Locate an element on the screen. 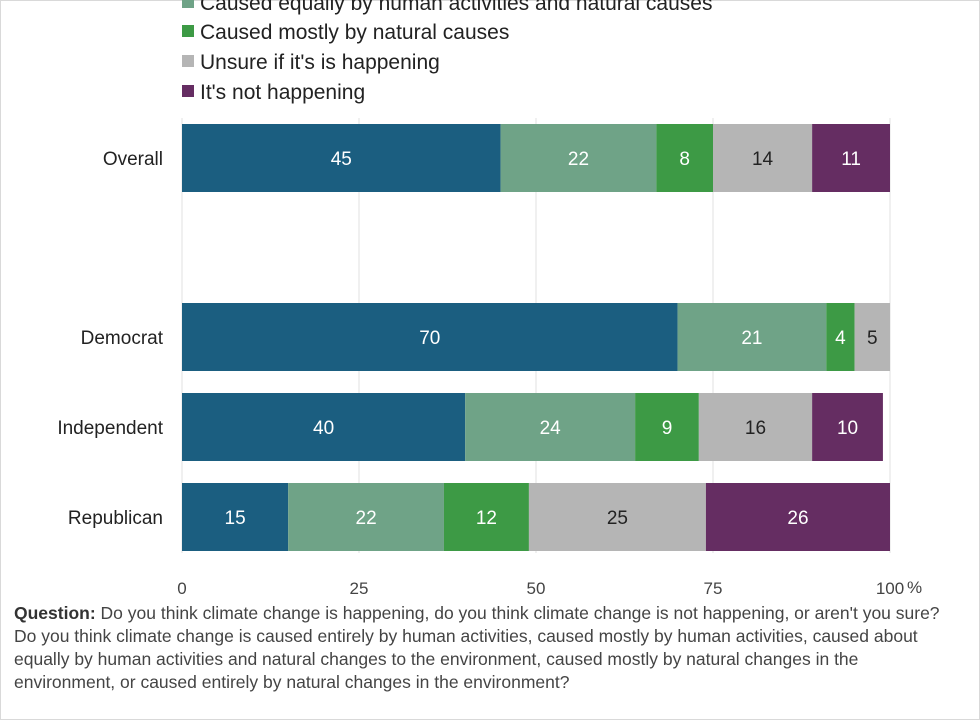  bar-value-label: 16 is located at coordinates (755, 428).